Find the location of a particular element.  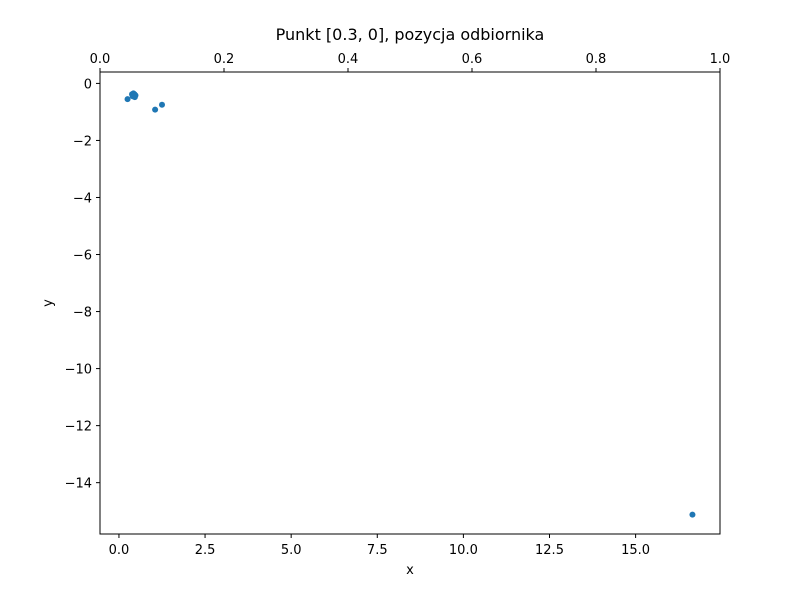

top-tick-label: 0.0 is located at coordinates (100, 59).